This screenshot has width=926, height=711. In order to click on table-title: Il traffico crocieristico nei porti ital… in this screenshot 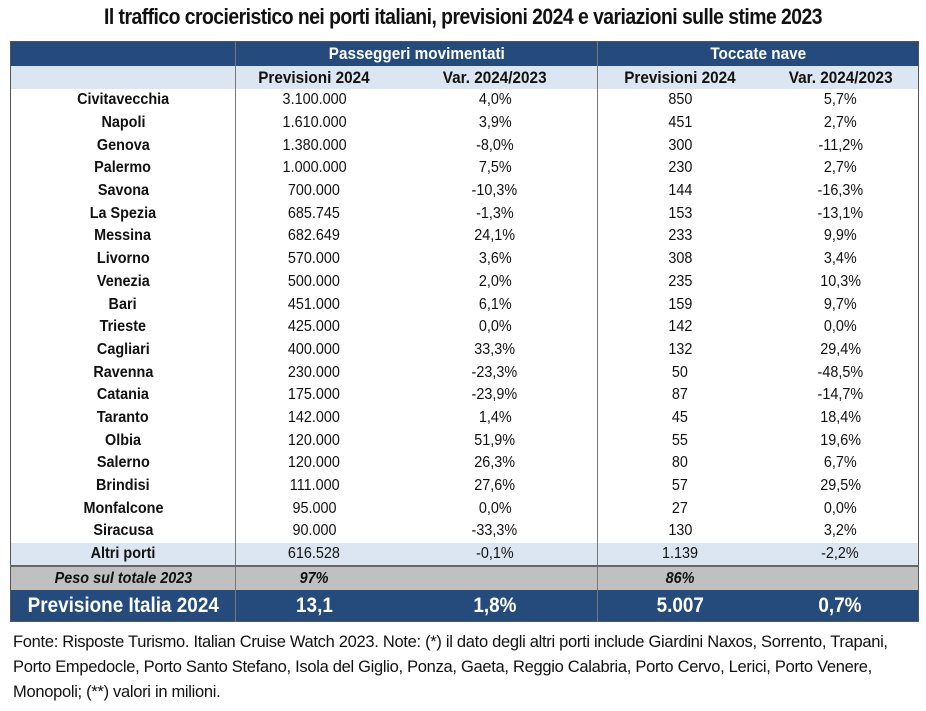, I will do `click(463, 16)`.